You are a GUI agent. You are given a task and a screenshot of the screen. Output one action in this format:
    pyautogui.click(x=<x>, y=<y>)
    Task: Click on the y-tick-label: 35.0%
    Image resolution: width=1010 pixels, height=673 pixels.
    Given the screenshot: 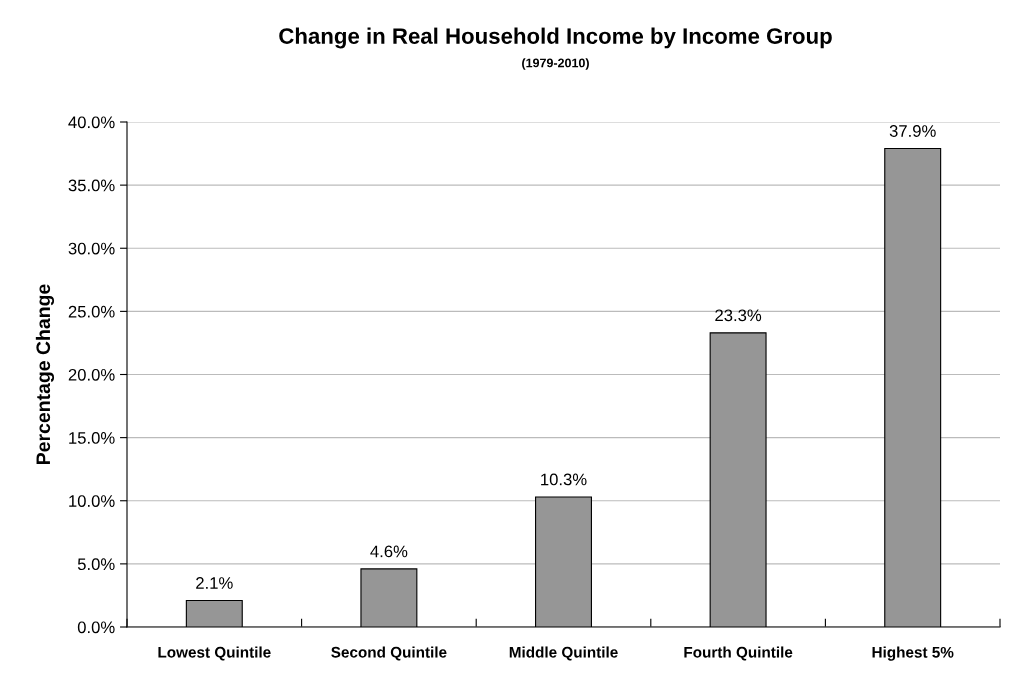 What is the action you would take?
    pyautogui.click(x=91, y=185)
    